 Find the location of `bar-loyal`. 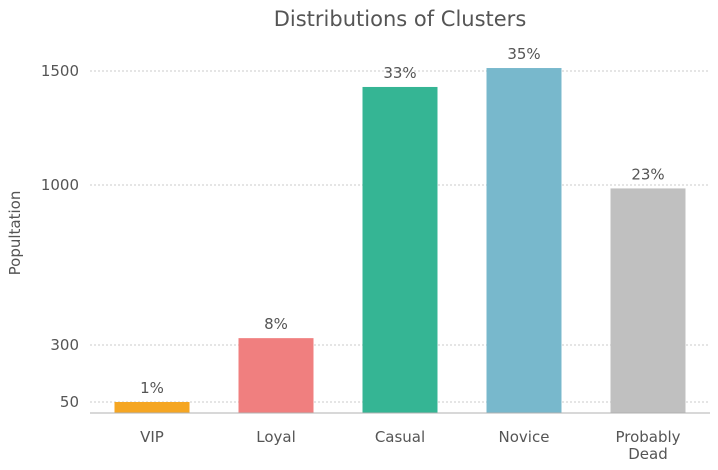

bar-loyal is located at coordinates (276, 375).